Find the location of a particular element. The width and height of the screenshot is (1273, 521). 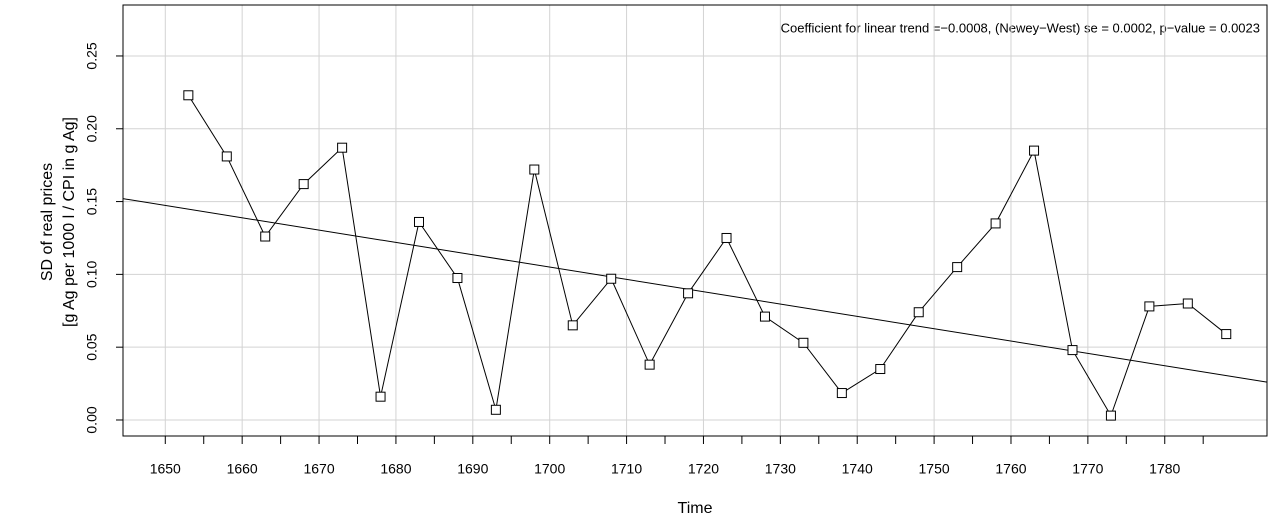

y-tick-label: 0.25 is located at coordinates (92, 55).